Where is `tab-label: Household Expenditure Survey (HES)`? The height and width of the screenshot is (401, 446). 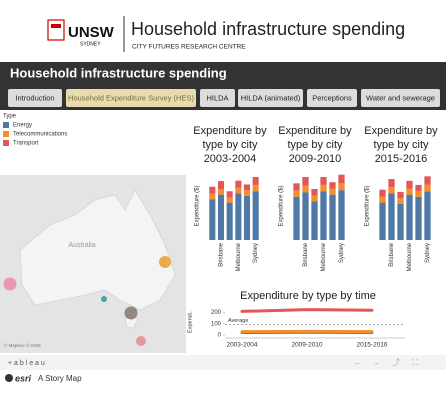
tab-label: Household Expenditure Survey (HES) is located at coordinates (131, 97).